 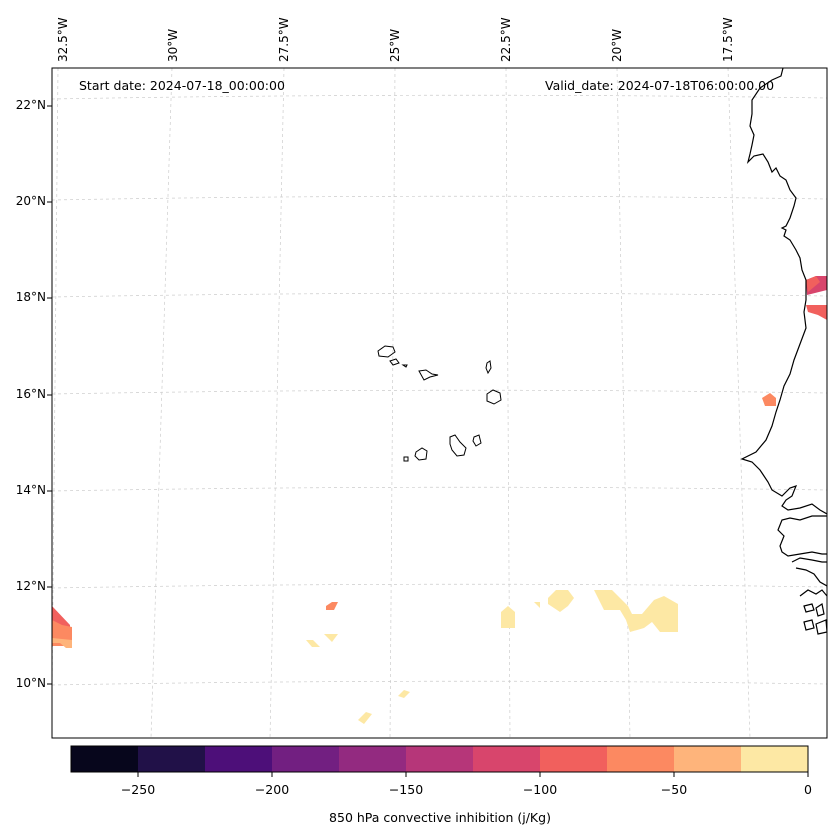 I want to click on lon-label: 20°W, so click(x=617, y=45).